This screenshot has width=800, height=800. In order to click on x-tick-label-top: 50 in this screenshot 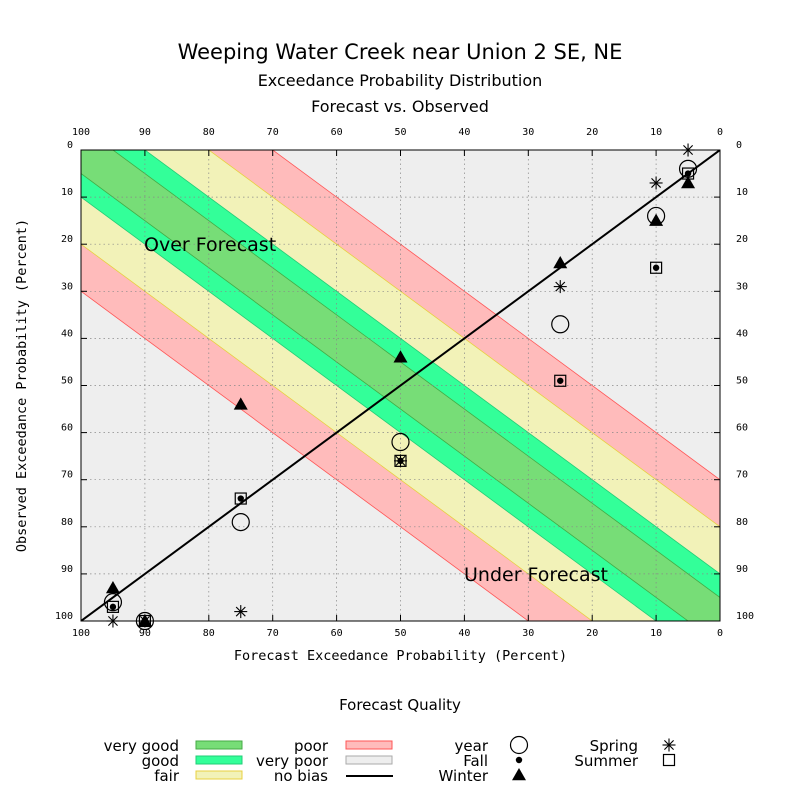, I will do `click(400, 132)`.